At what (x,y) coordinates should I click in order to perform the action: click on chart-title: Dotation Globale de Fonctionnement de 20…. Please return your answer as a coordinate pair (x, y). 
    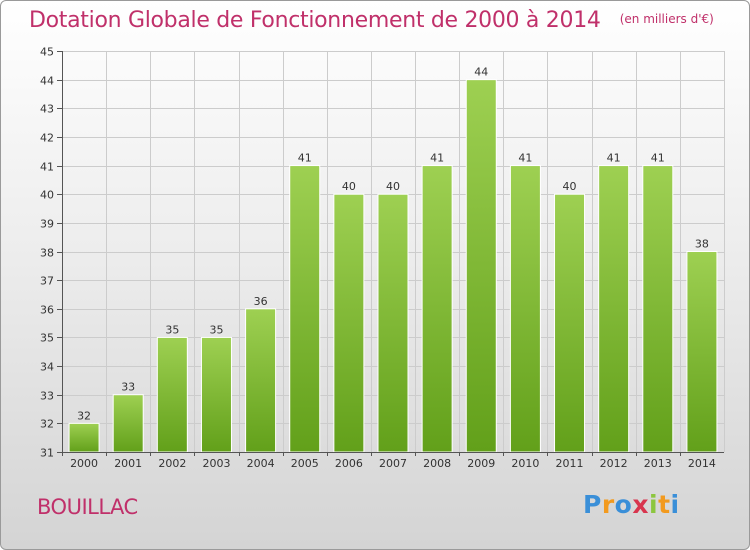
    Looking at the image, I should click on (315, 20).